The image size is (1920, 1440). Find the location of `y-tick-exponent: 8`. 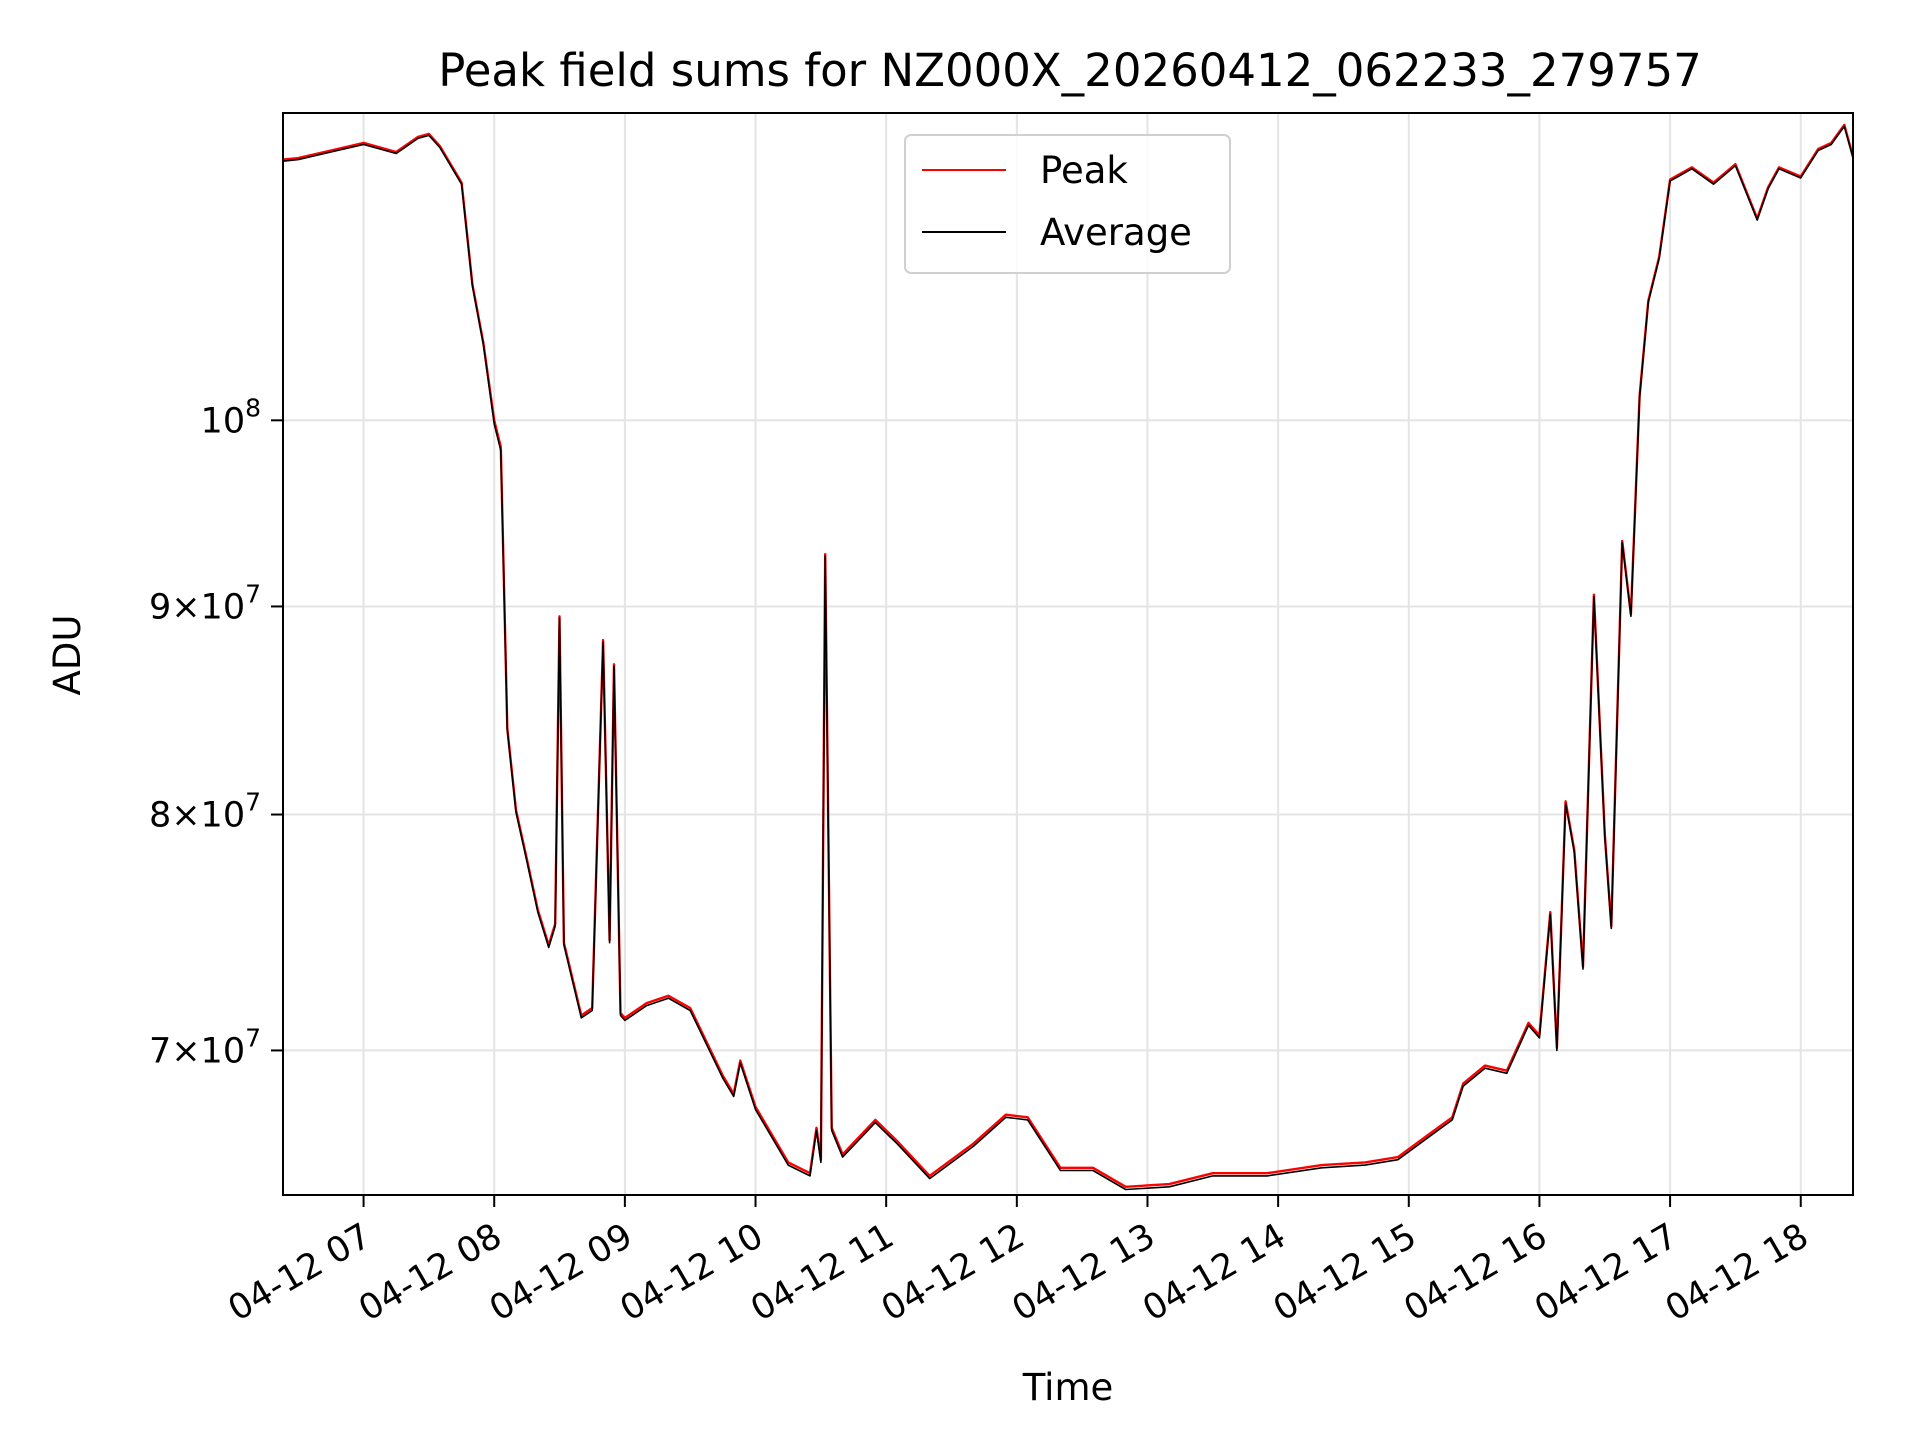

y-tick-exponent: 8 is located at coordinates (253, 407).